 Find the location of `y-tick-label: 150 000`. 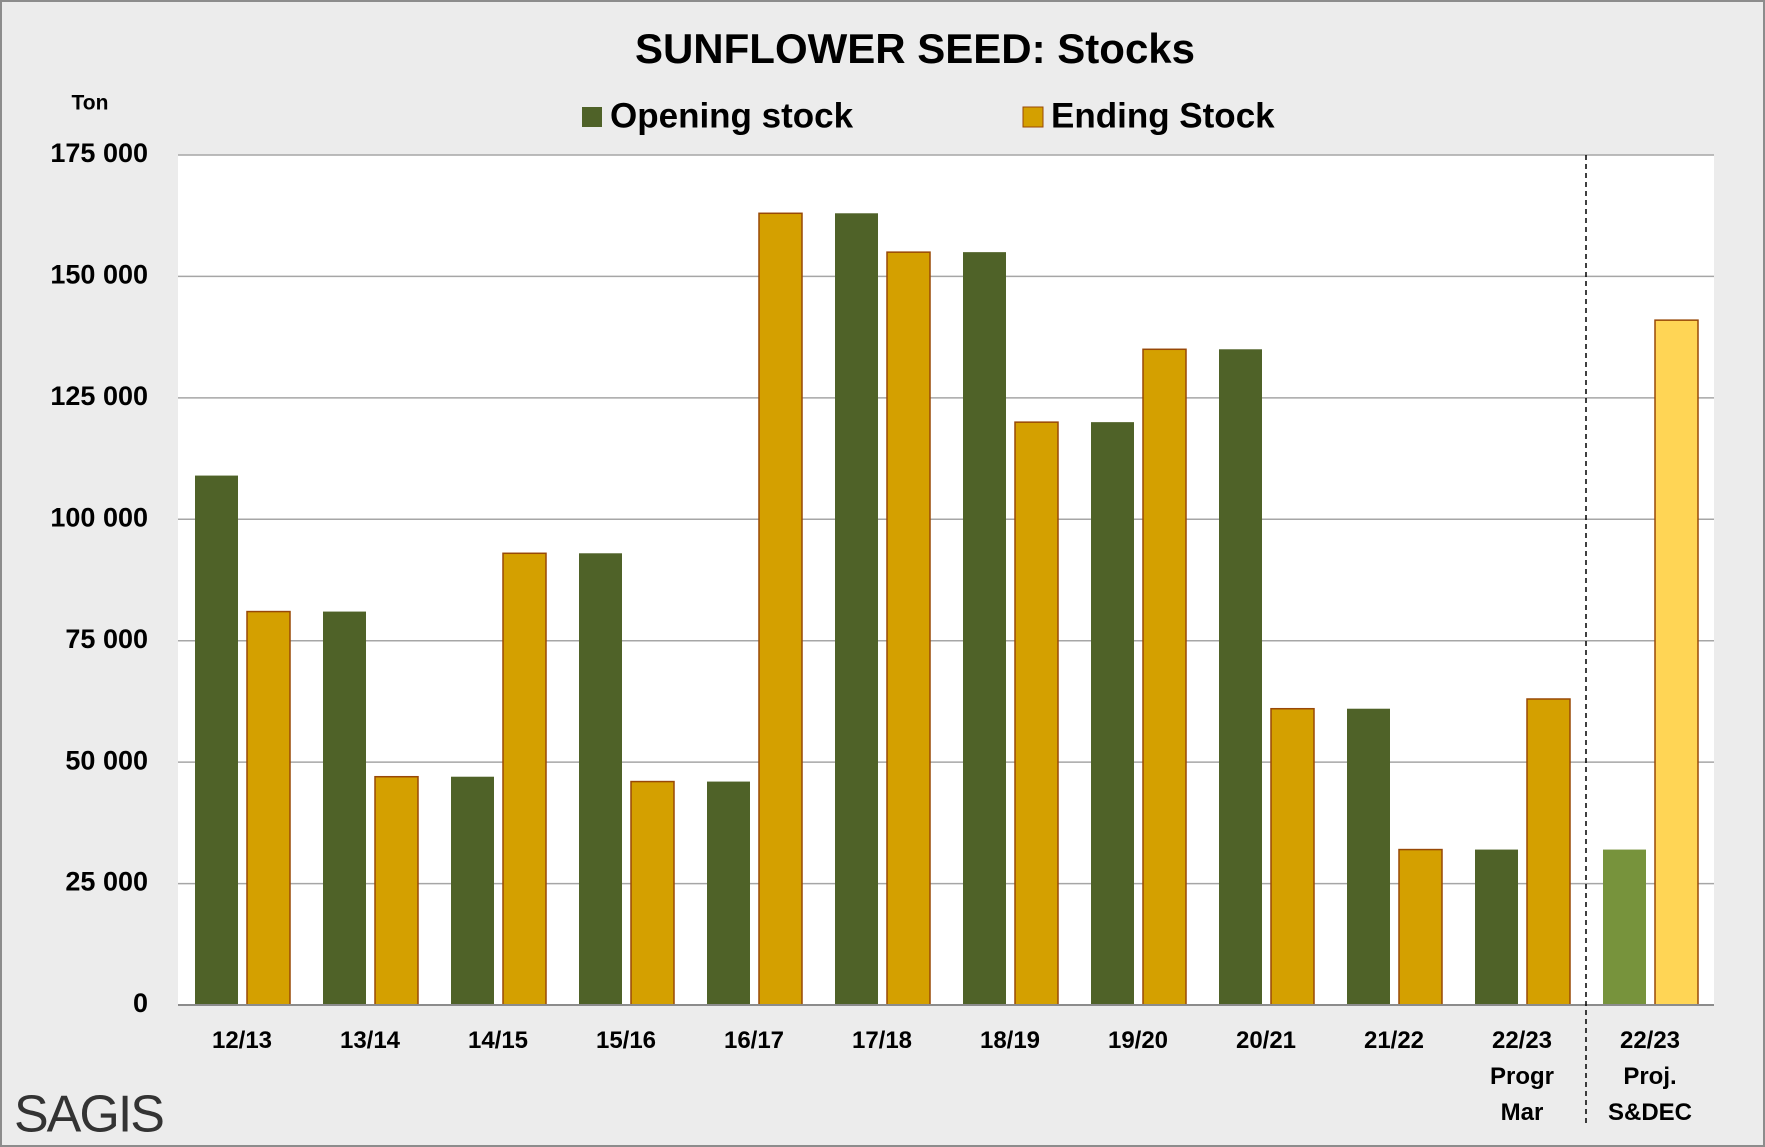

y-tick-label: 150 000 is located at coordinates (99, 275).